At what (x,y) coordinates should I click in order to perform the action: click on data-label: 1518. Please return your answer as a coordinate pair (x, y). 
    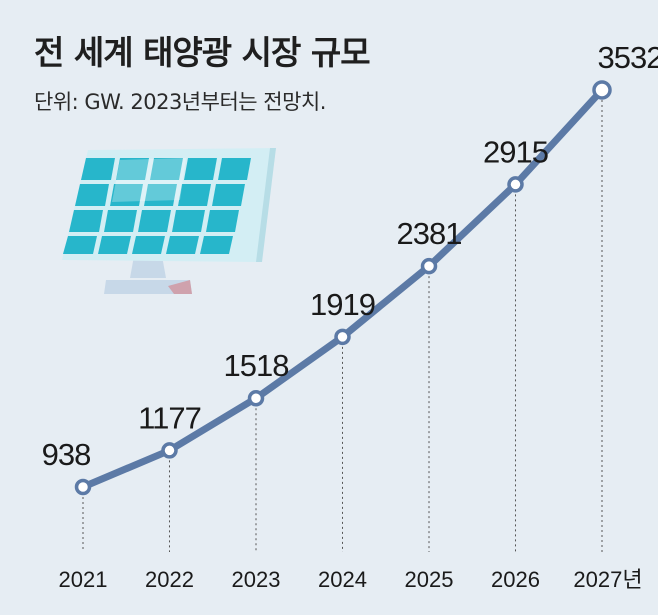
    Looking at the image, I should click on (256, 365).